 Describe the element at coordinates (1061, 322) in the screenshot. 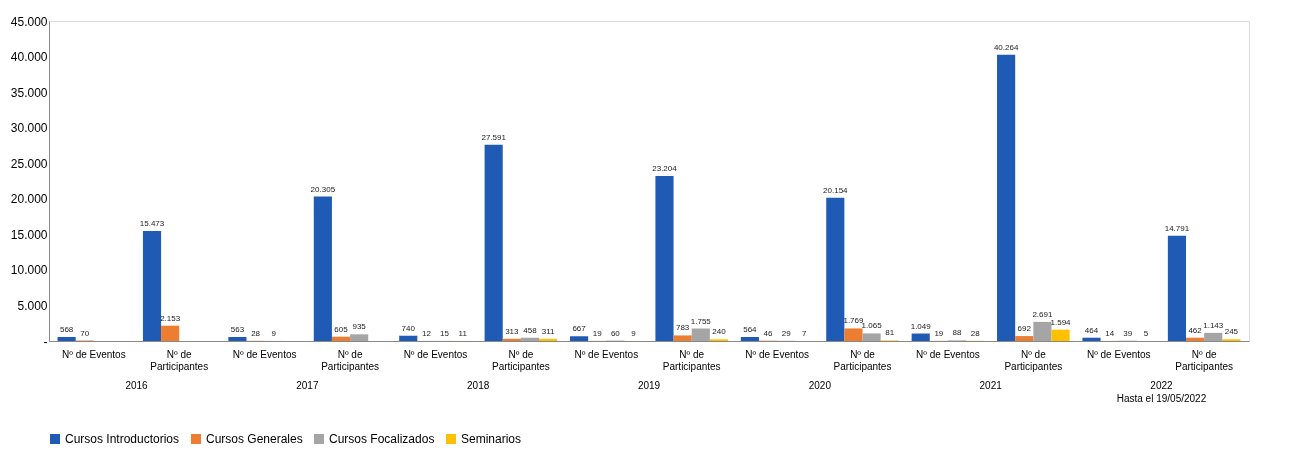

I see `data-label: 1.594` at that location.